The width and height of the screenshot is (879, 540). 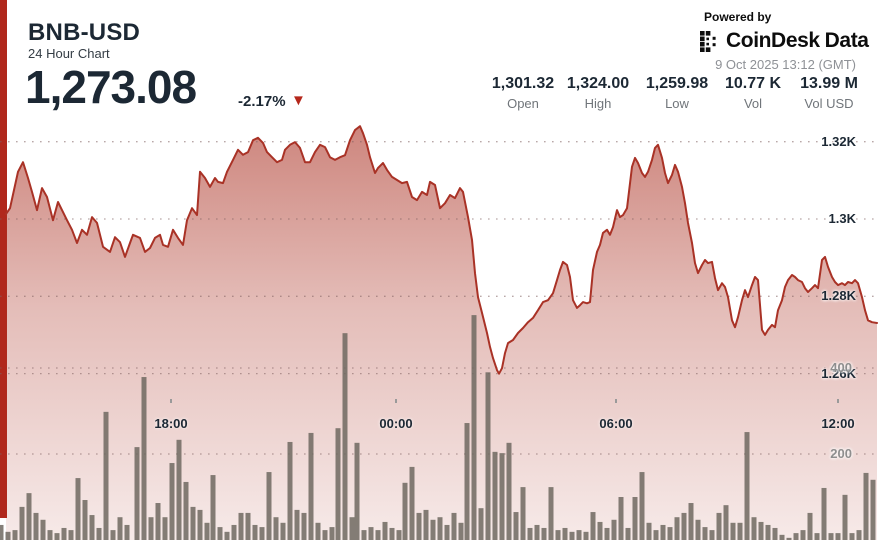 What do you see at coordinates (785, 64) in the screenshot?
I see `timestamp: 9 Oct 2025 13:12 (GMT)` at bounding box center [785, 64].